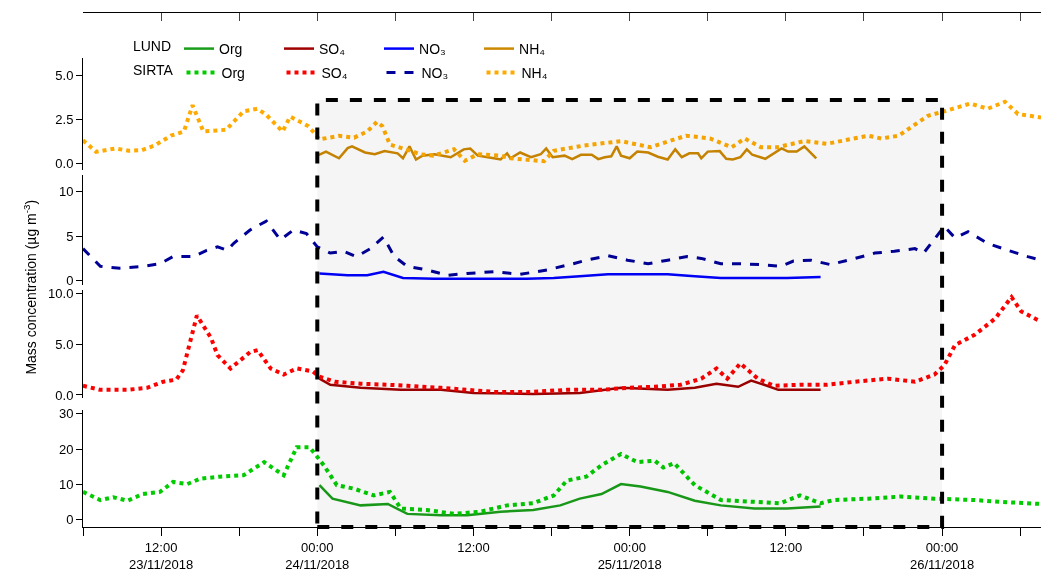  I want to click on x-tick-label: 00:00 26/11/2018, so click(942, 555).